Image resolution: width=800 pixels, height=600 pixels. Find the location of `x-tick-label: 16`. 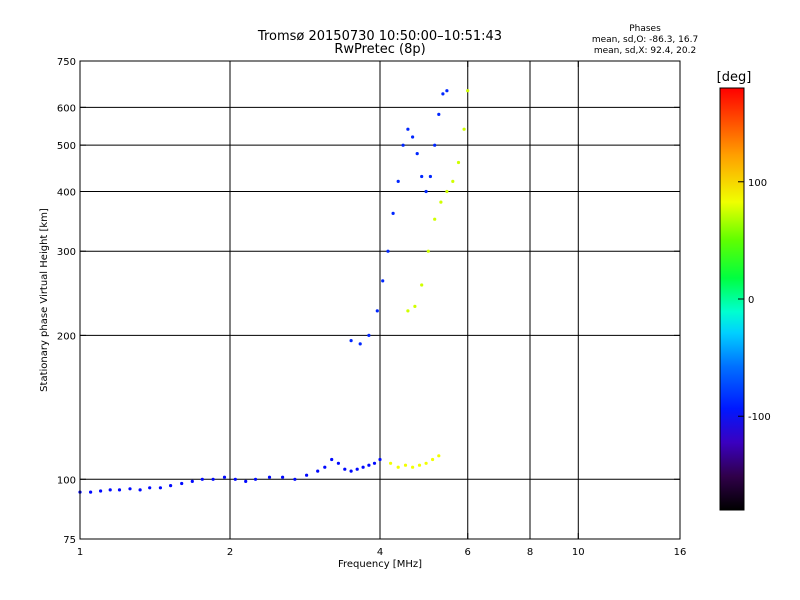

x-tick-label: 16 is located at coordinates (680, 552).